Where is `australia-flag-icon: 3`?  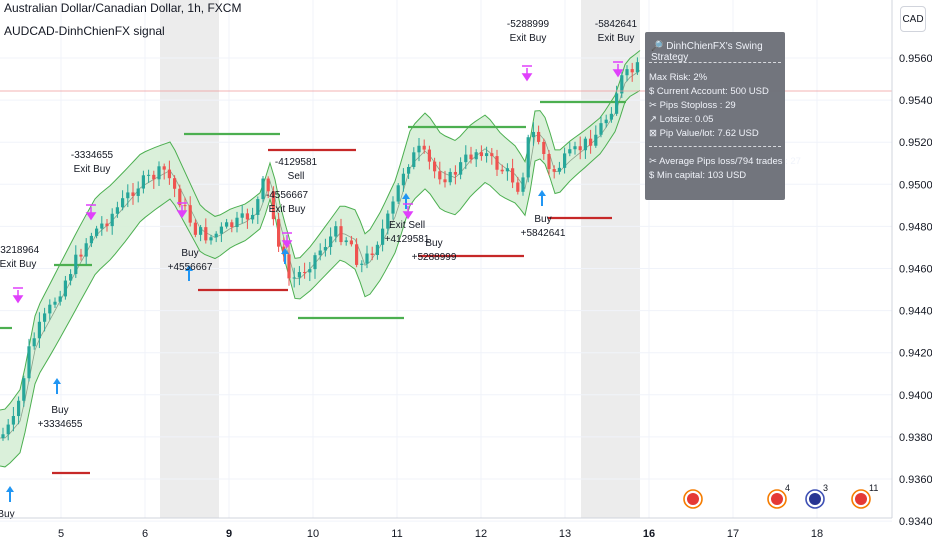 australia-flag-icon: 3 is located at coordinates (816, 496).